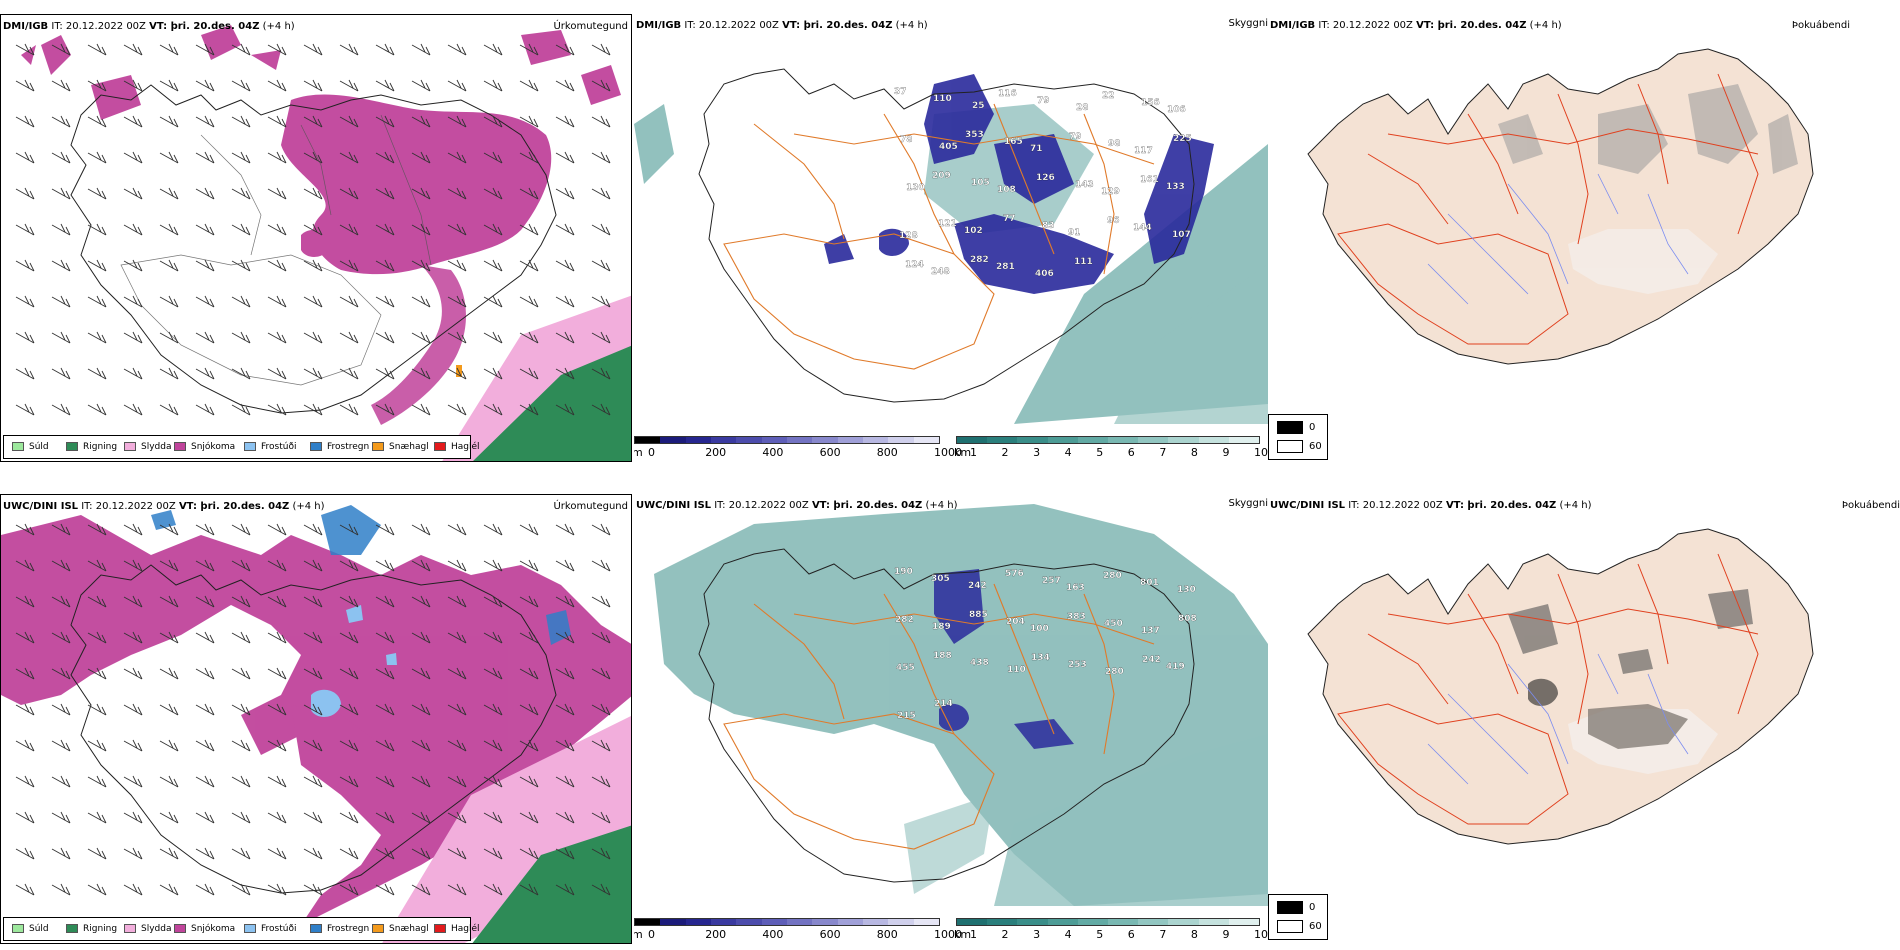  What do you see at coordinates (400, 929) in the screenshot?
I see `legend-item-snæhagl: Snæhagl` at bounding box center [400, 929].